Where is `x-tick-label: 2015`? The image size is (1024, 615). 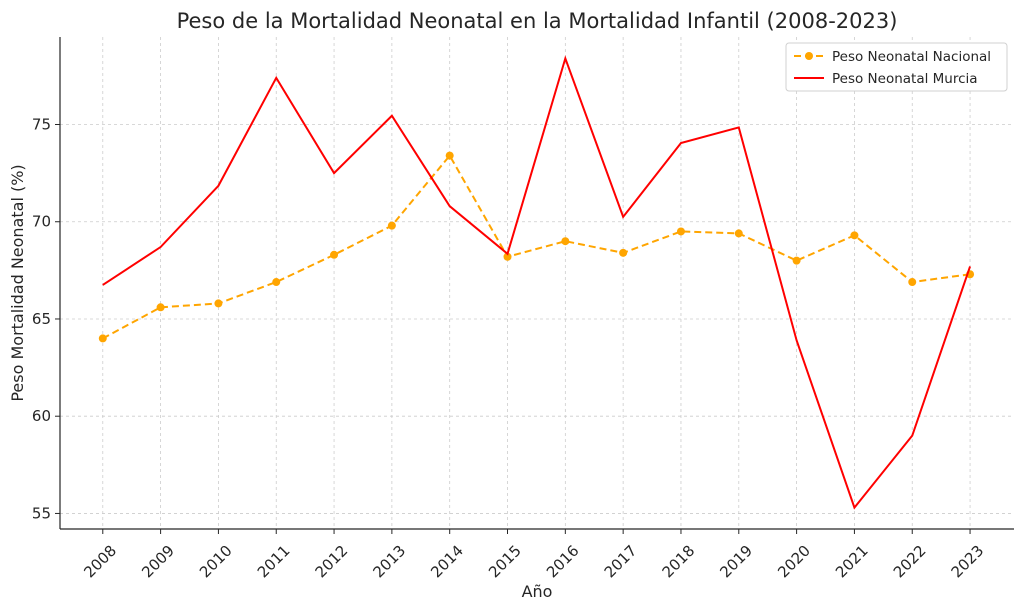
x-tick-label: 2015 is located at coordinates (505, 562).